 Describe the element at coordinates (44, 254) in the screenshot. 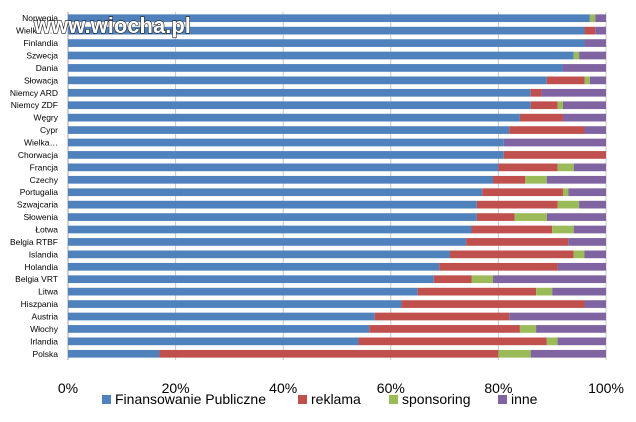

I see `category-label: Islandia` at that location.